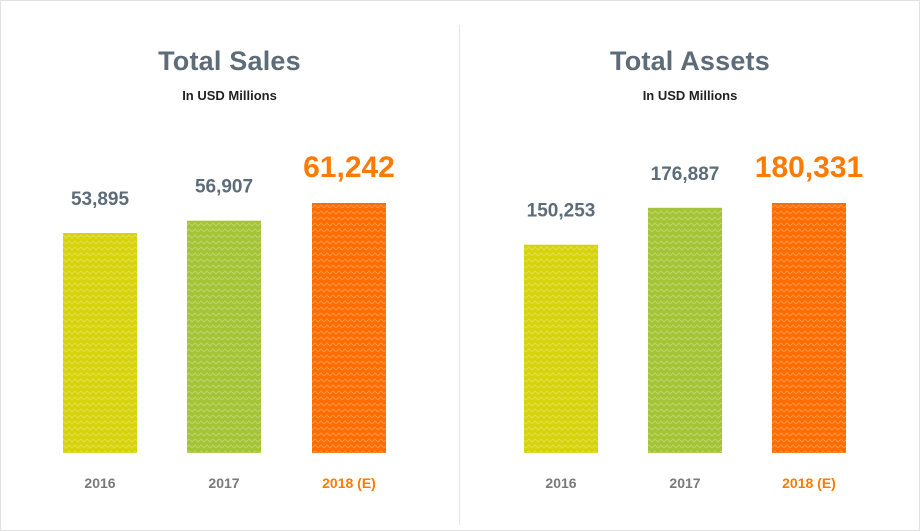  What do you see at coordinates (229, 61) in the screenshot?
I see `chart-title: Total Sales` at bounding box center [229, 61].